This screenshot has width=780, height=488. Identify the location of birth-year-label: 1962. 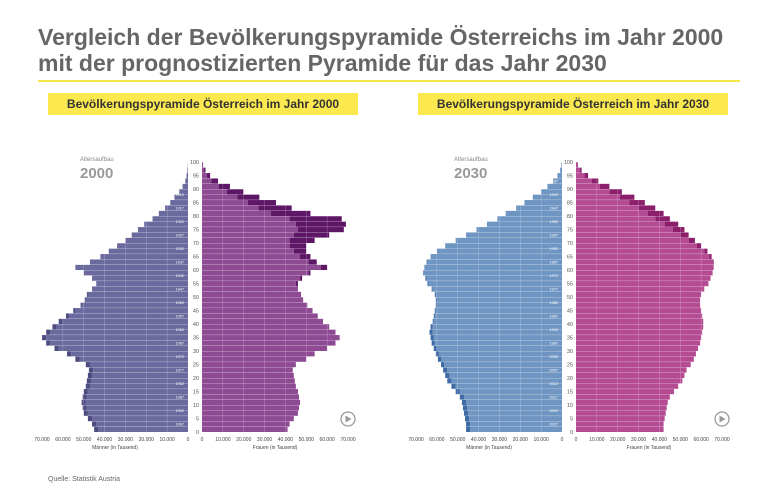
(554, 249).